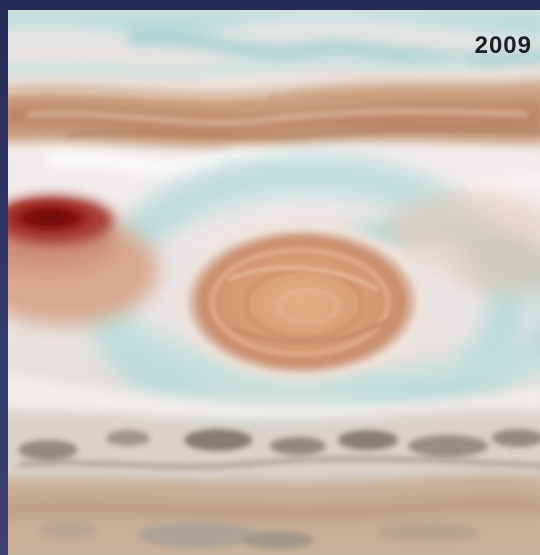 The width and height of the screenshot is (540, 555). What do you see at coordinates (274, 113) in the screenshot?
I see `north-belt-streaks` at bounding box center [274, 113].